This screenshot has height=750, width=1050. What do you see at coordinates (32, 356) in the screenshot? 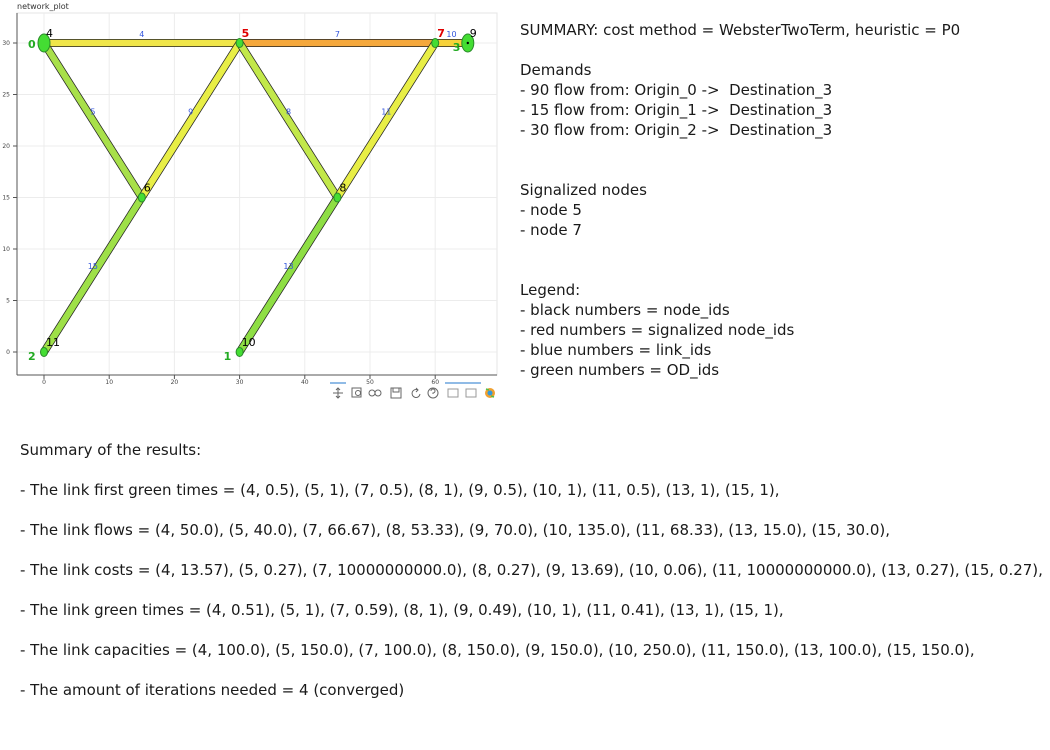
I see `od-id-label: 2` at bounding box center [32, 356].